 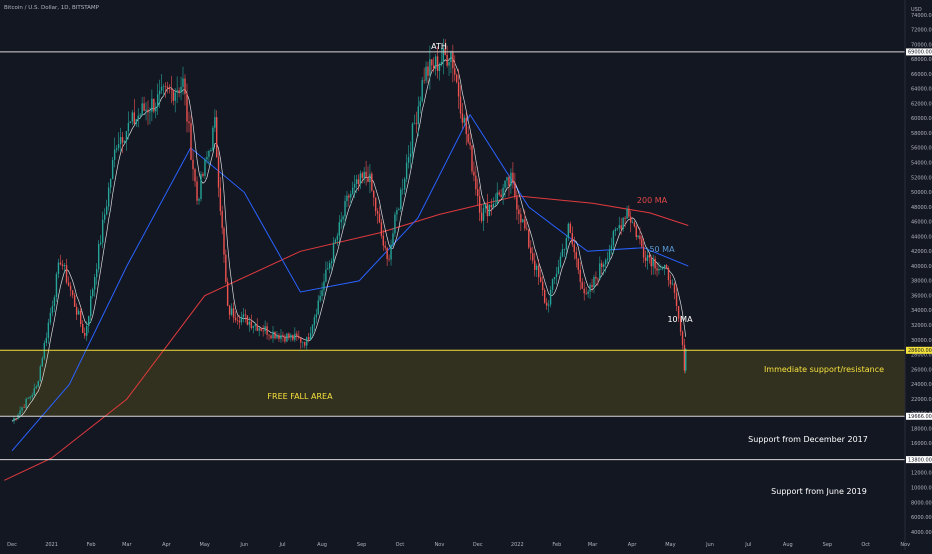 What do you see at coordinates (921, 503) in the screenshot?
I see `price-tick-label: 8000.00` at bounding box center [921, 503].